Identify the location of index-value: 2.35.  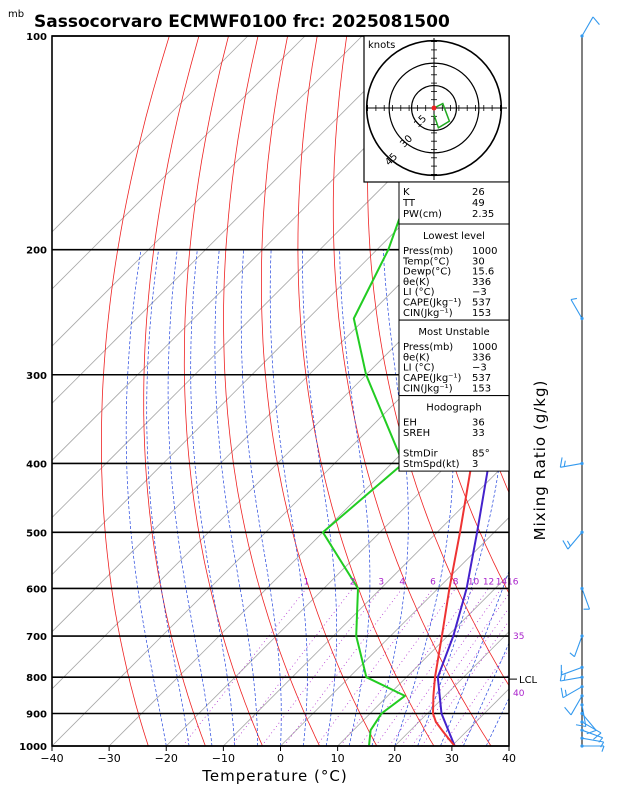
(483, 214).